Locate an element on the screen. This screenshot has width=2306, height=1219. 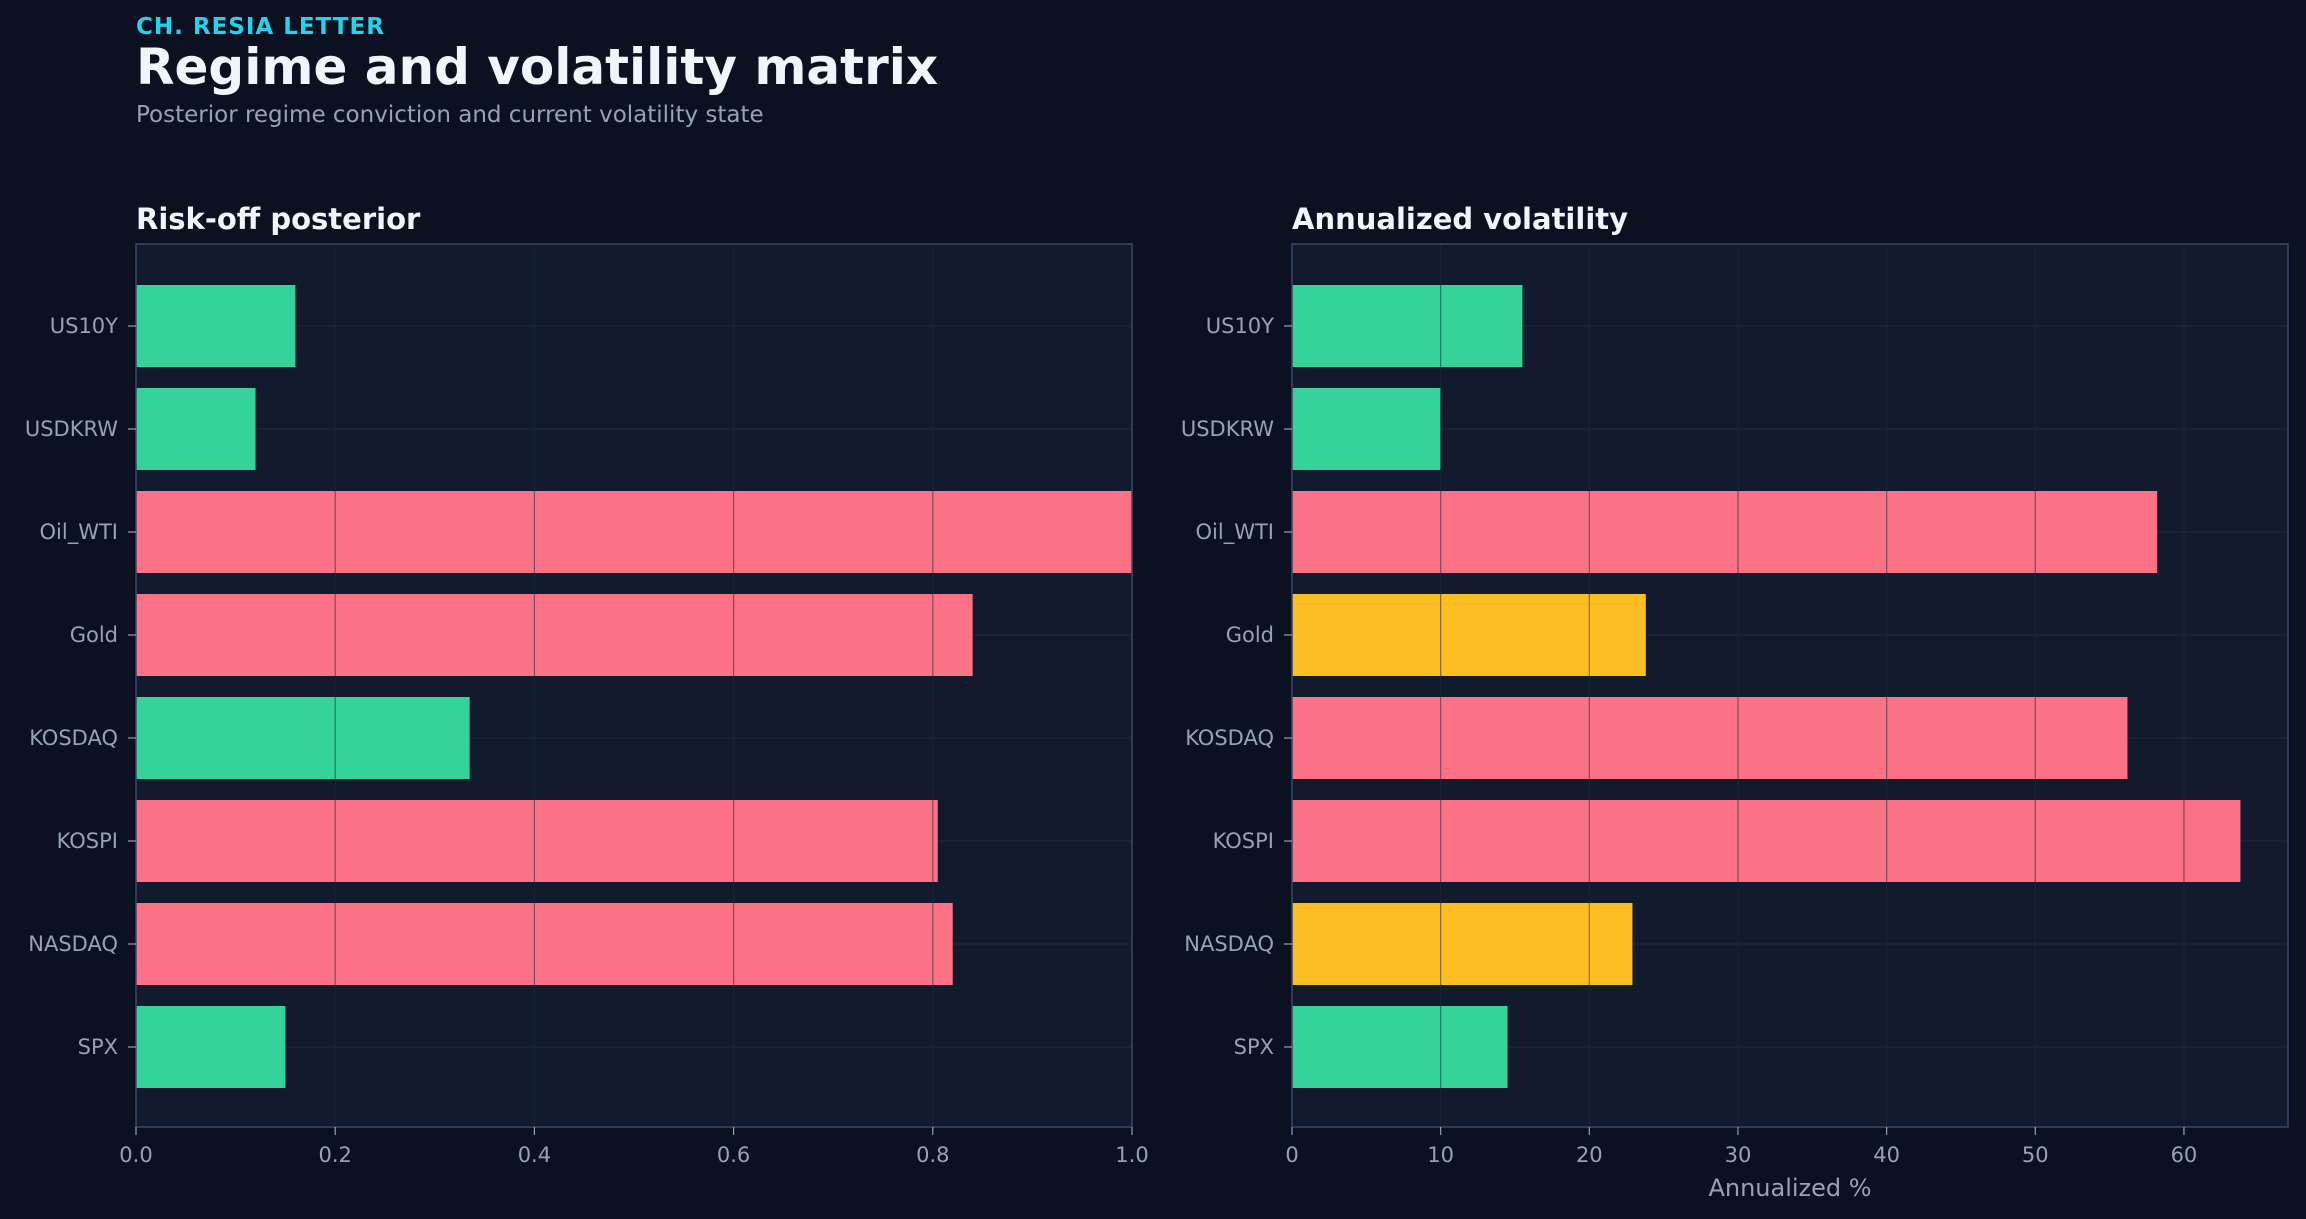
x-tick-label: 0.0 is located at coordinates (135, 1155).